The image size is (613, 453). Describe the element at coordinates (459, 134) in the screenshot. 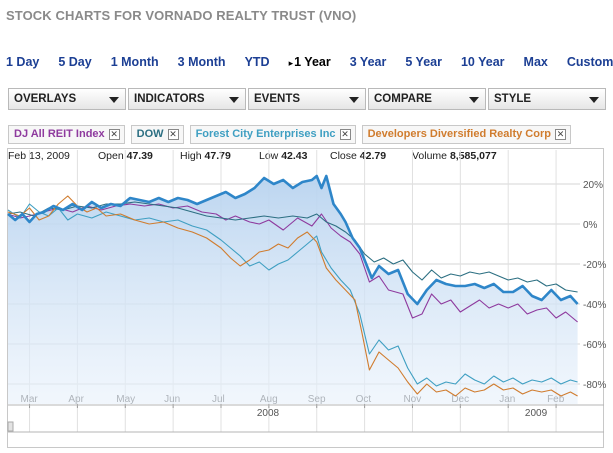

I see `legend-label: Developers Diversified Realty Corp` at that location.